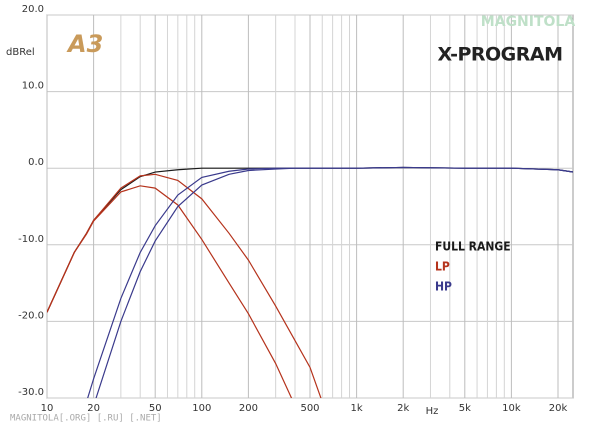  Describe the element at coordinates (33, 86) in the screenshot. I see `y-tick-label: 10.0` at that location.